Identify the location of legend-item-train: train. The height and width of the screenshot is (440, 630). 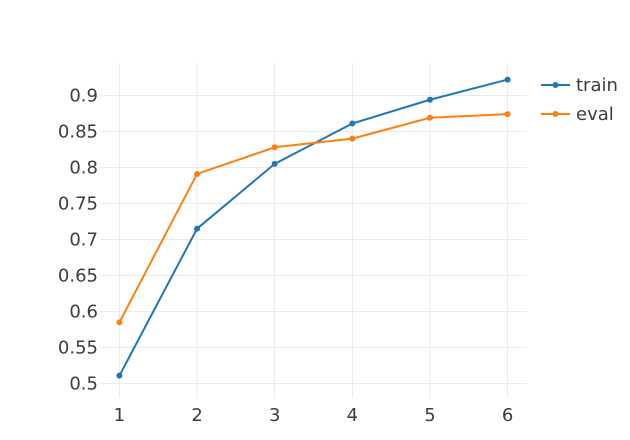
(579, 85).